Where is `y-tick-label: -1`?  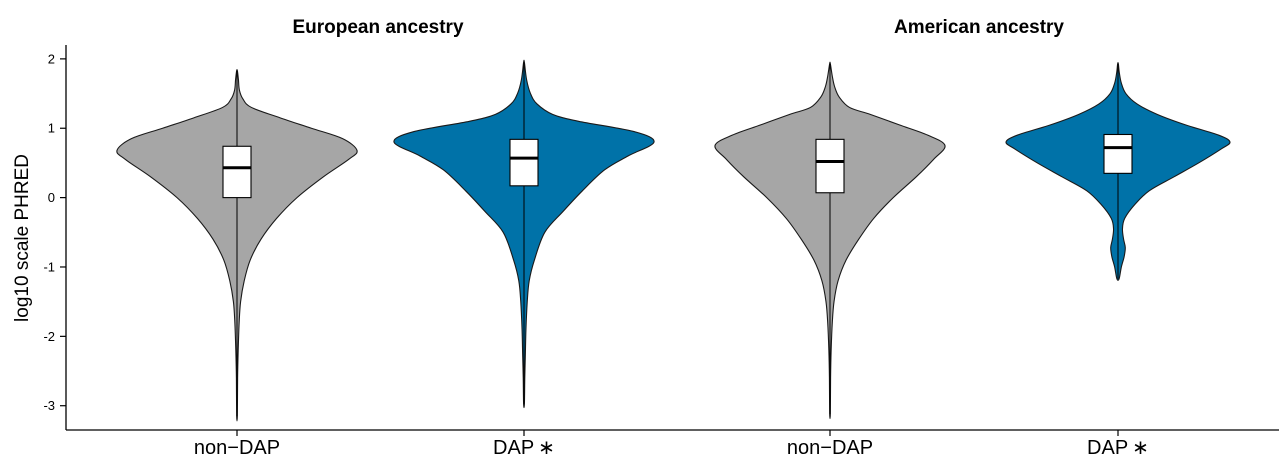
y-tick-label: -1 is located at coordinates (49, 266).